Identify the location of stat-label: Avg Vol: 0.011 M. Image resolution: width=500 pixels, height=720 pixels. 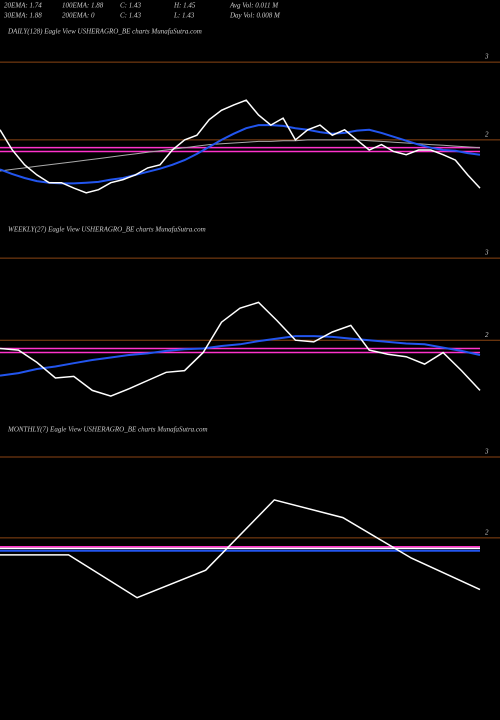
(254, 6).